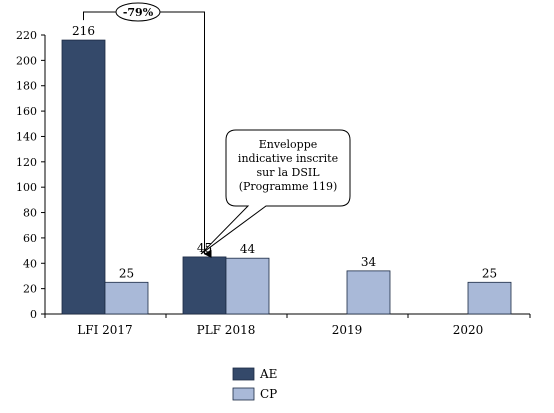  What do you see at coordinates (126, 273) in the screenshot?
I see `data-label-cp-1: 25` at bounding box center [126, 273].